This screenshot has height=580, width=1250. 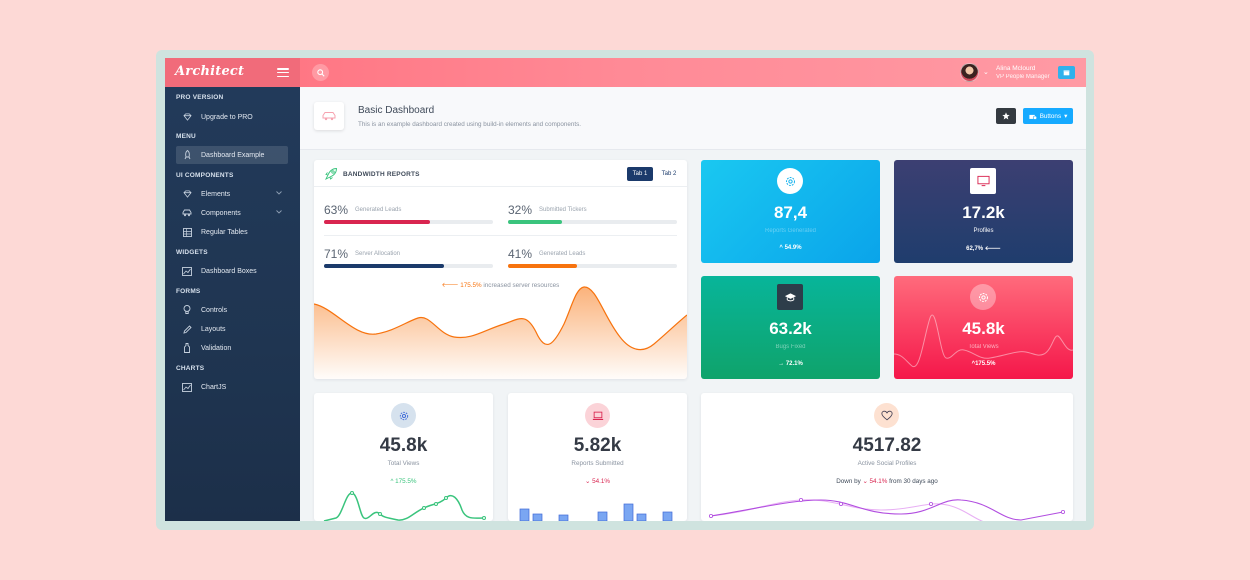 I want to click on sidebar-item-dashboard-example: Dashboard Example, so click(x=232, y=155).